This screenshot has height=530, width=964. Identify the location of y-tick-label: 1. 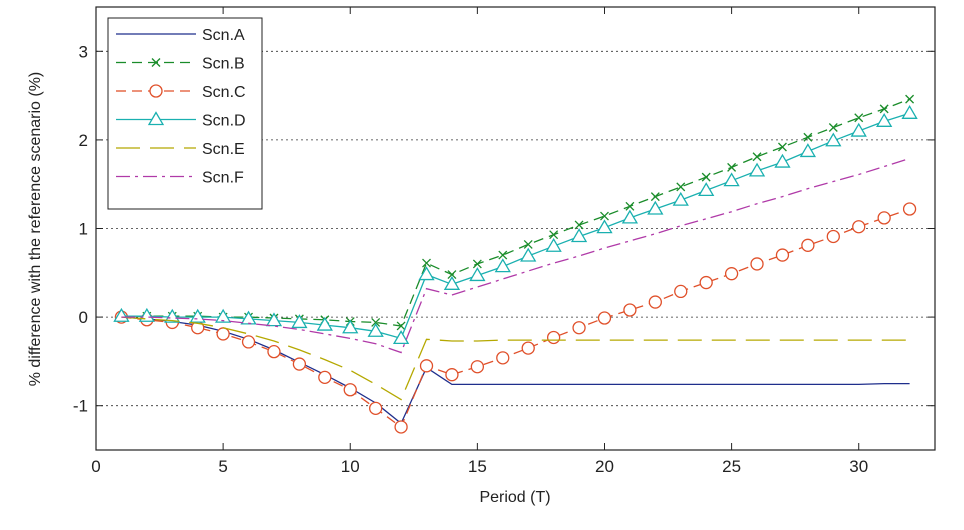
(83, 229).